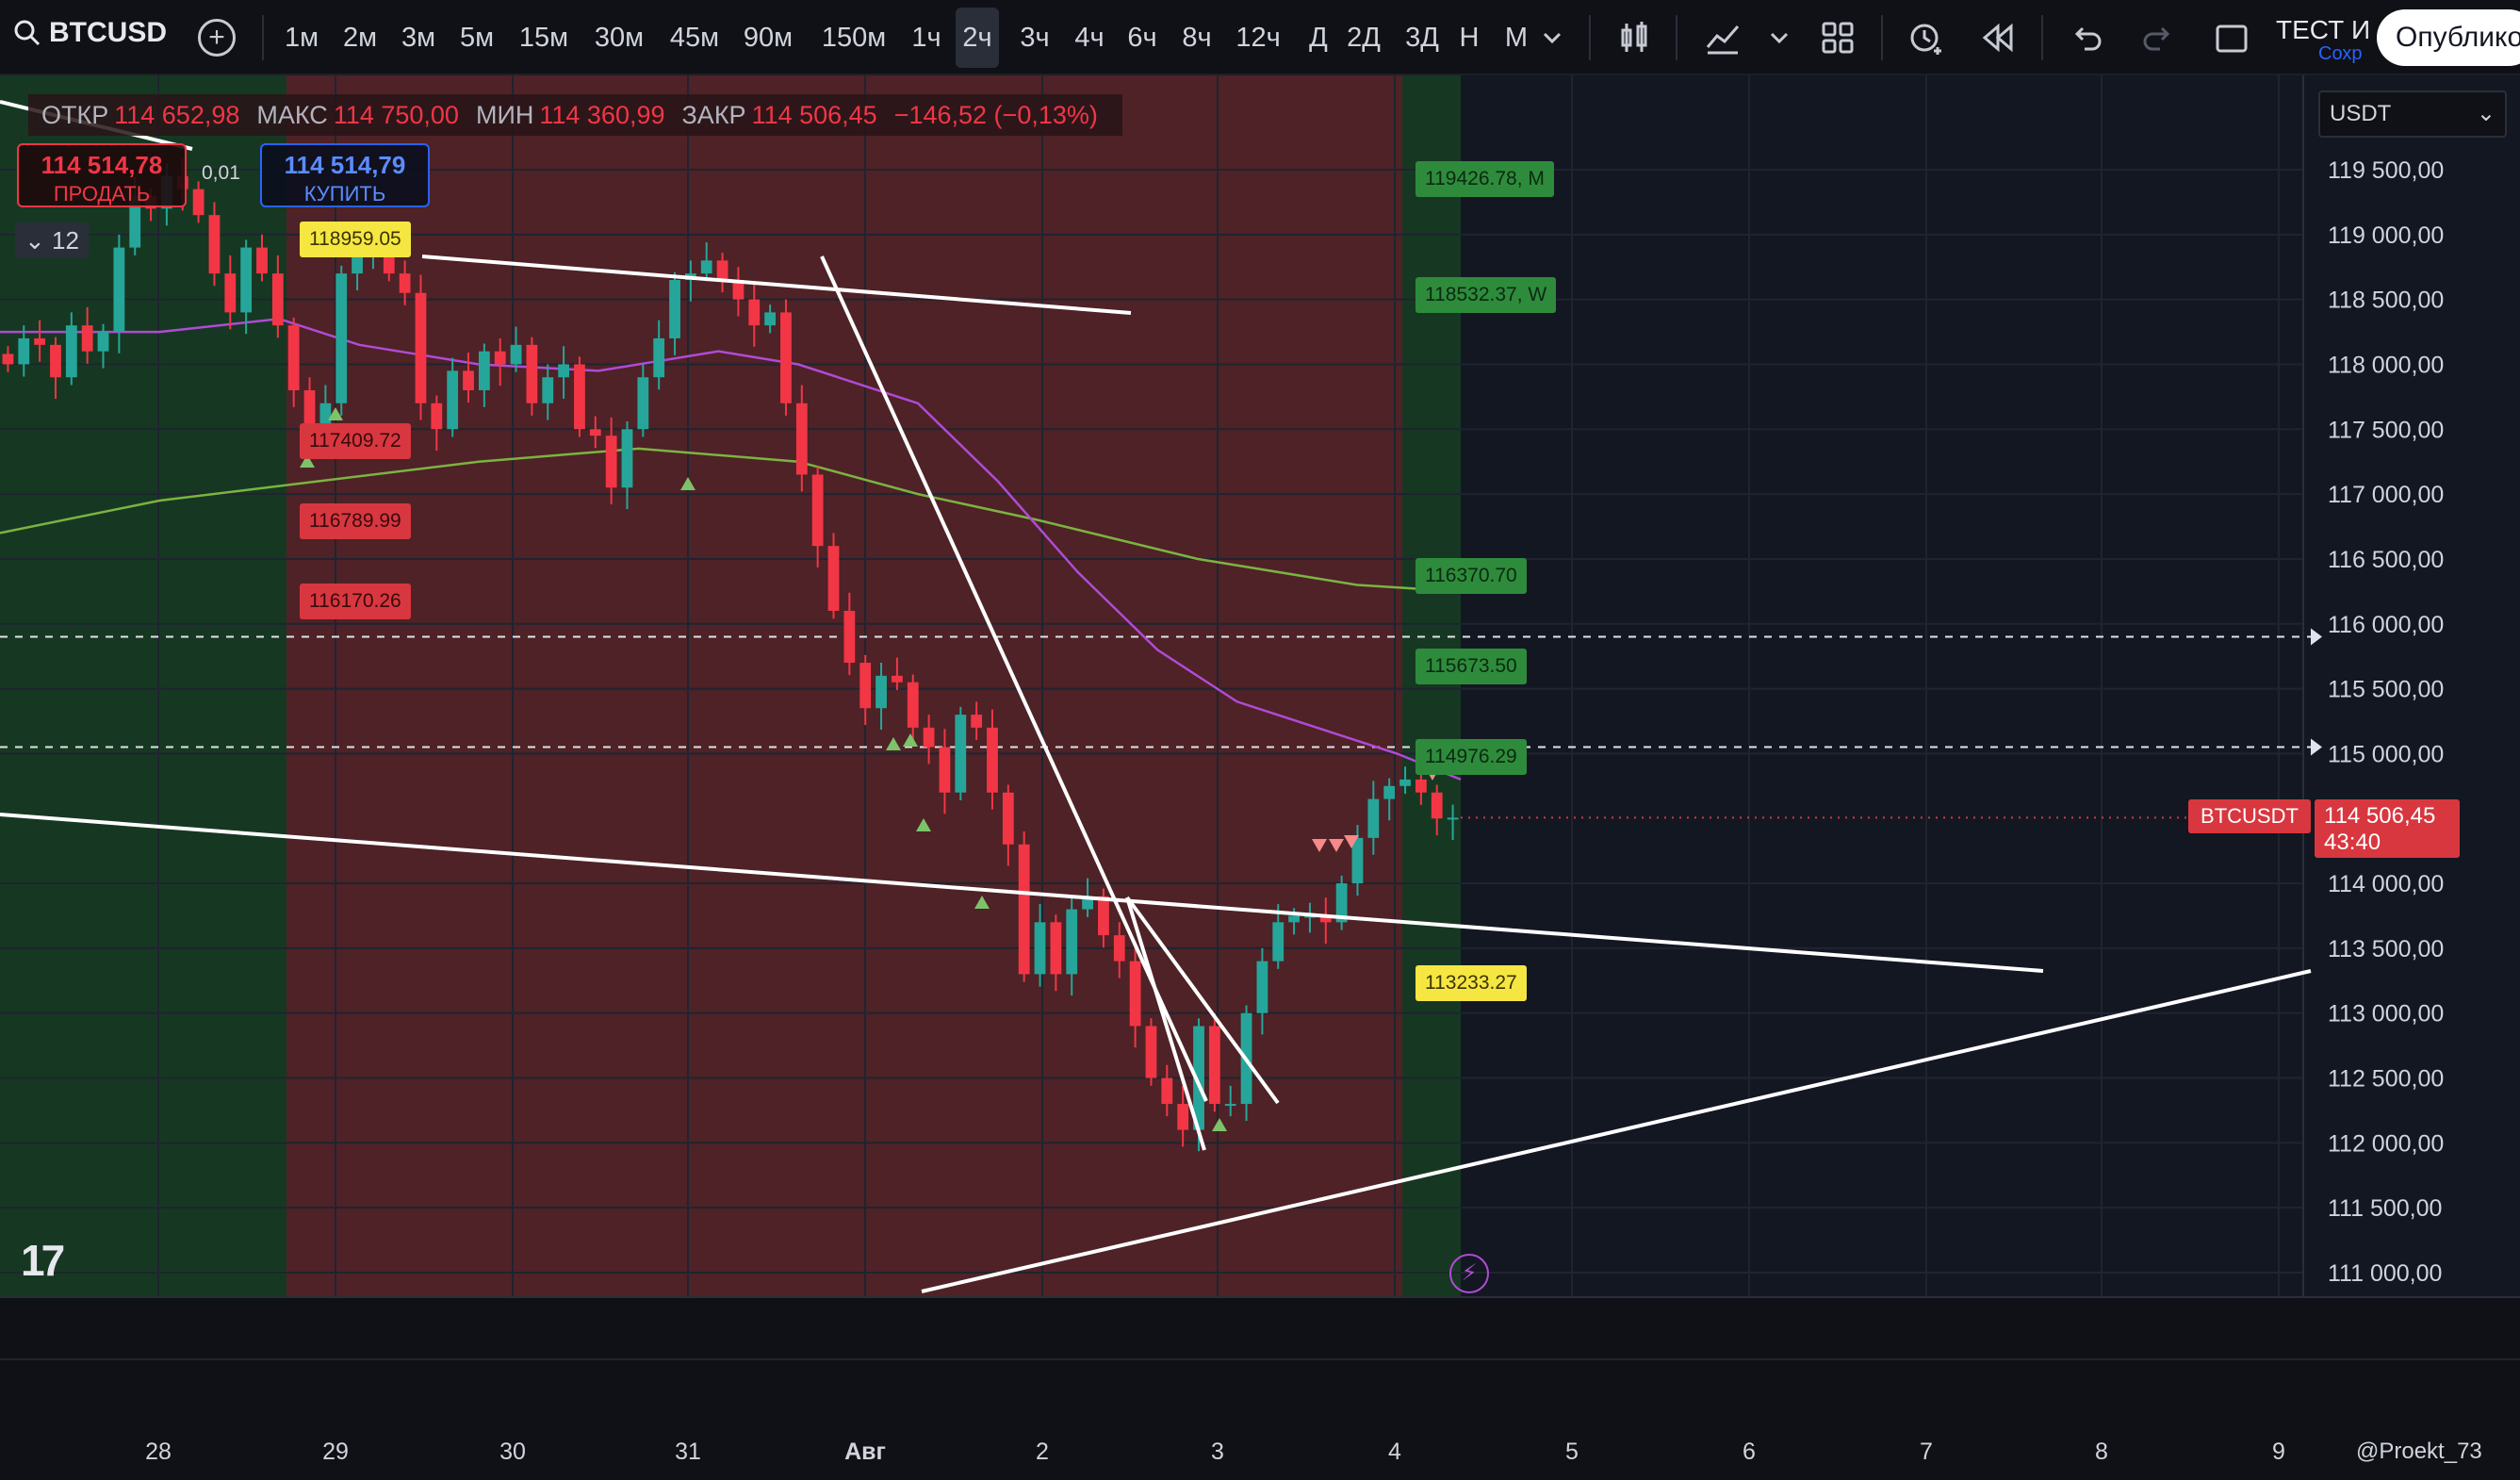 This screenshot has height=1480, width=2520. What do you see at coordinates (2386, 949) in the screenshot?
I see `price-axis-label: 113 500,00` at bounding box center [2386, 949].